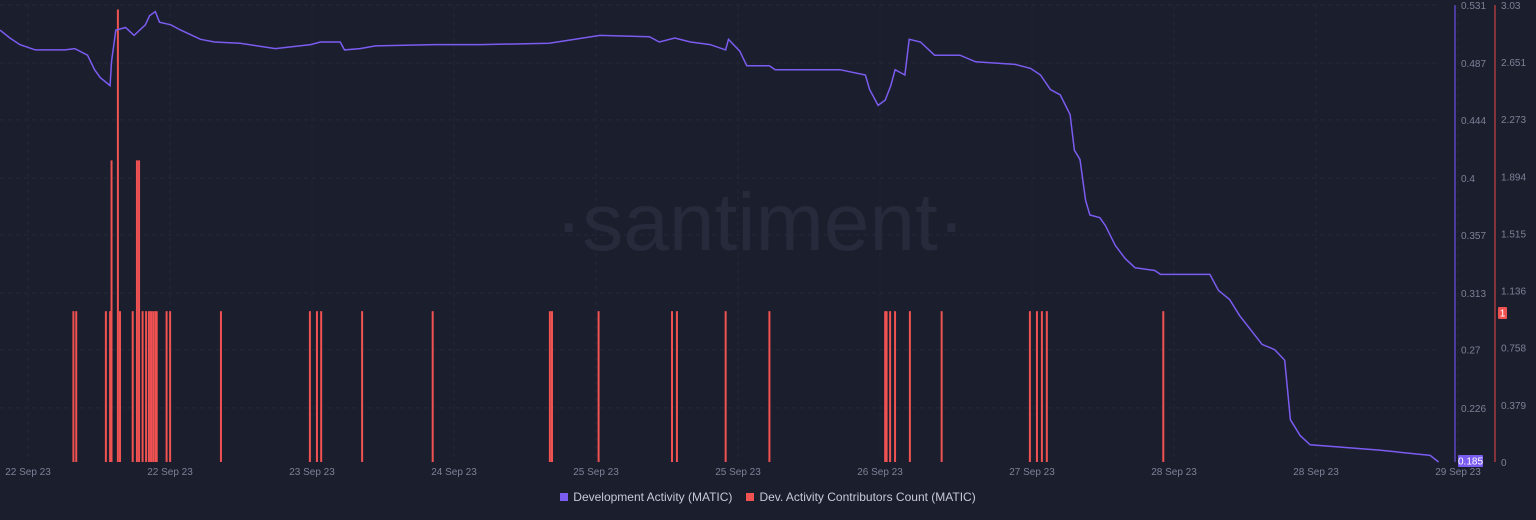 Image resolution: width=1536 pixels, height=520 pixels. I want to click on legend-item-contributors-count: Dev. Activity Contributors Count (MATIC), so click(861, 497).